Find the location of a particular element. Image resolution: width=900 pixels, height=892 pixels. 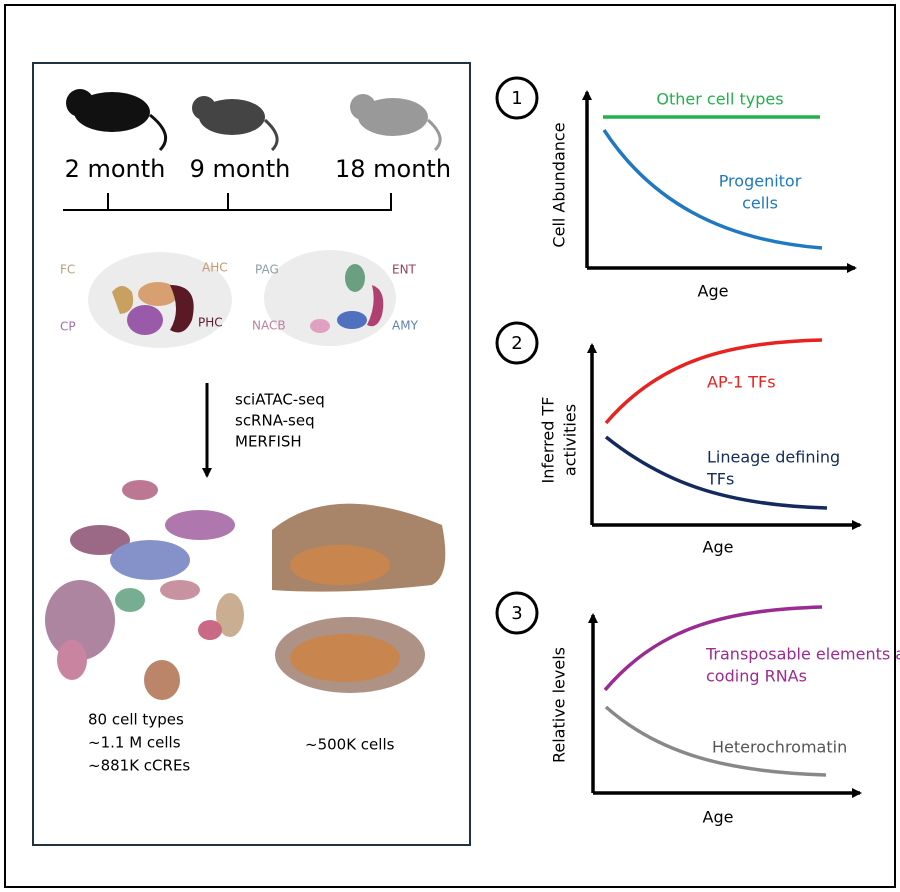

region-label: AHC is located at coordinates (215, 268).